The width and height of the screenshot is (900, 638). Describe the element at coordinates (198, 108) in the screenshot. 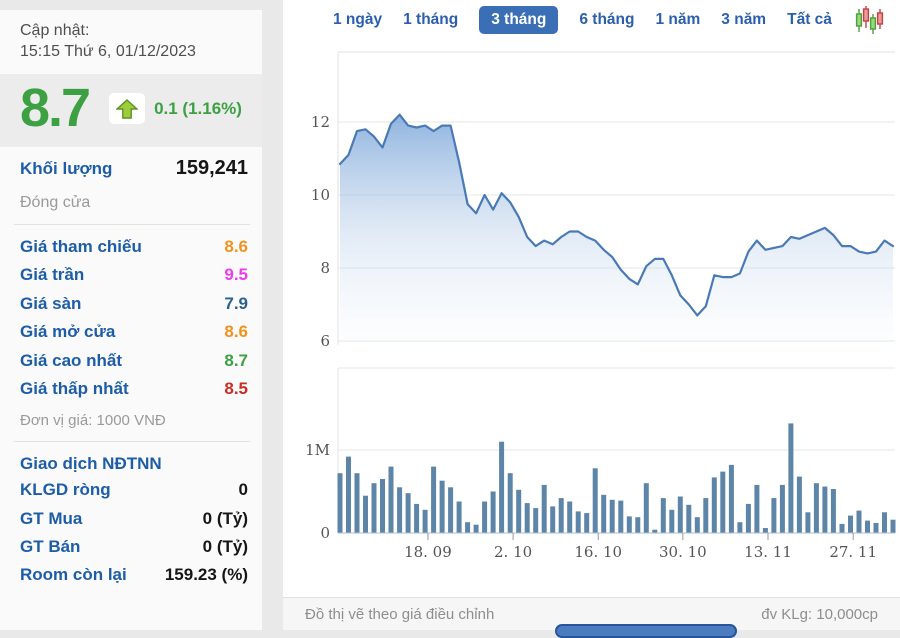

I see `price-change: 0.1 (1.16%)` at that location.